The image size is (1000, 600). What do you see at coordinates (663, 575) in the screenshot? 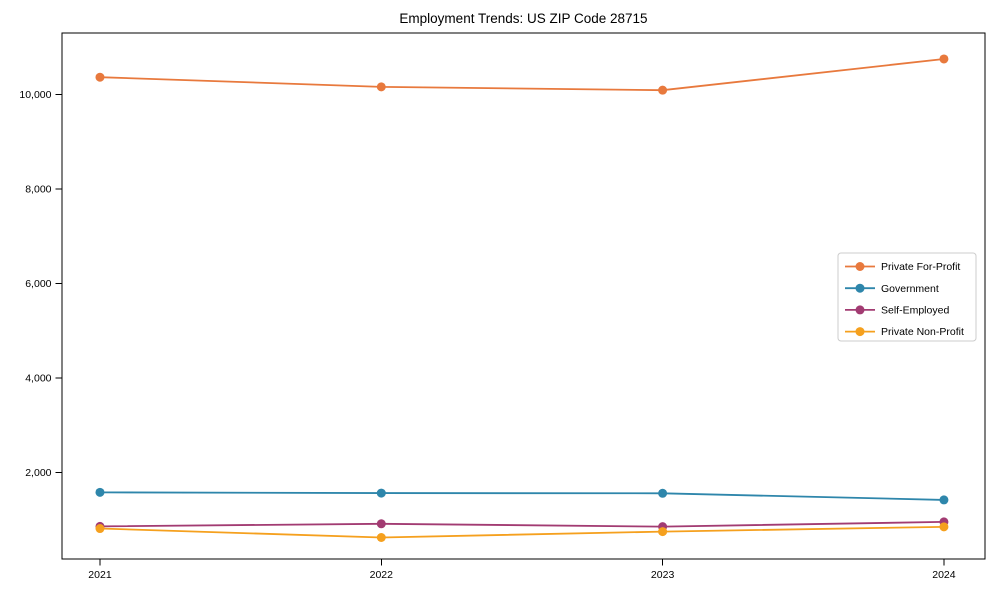
I see `x-axis-tick-label: 2023` at bounding box center [663, 575].